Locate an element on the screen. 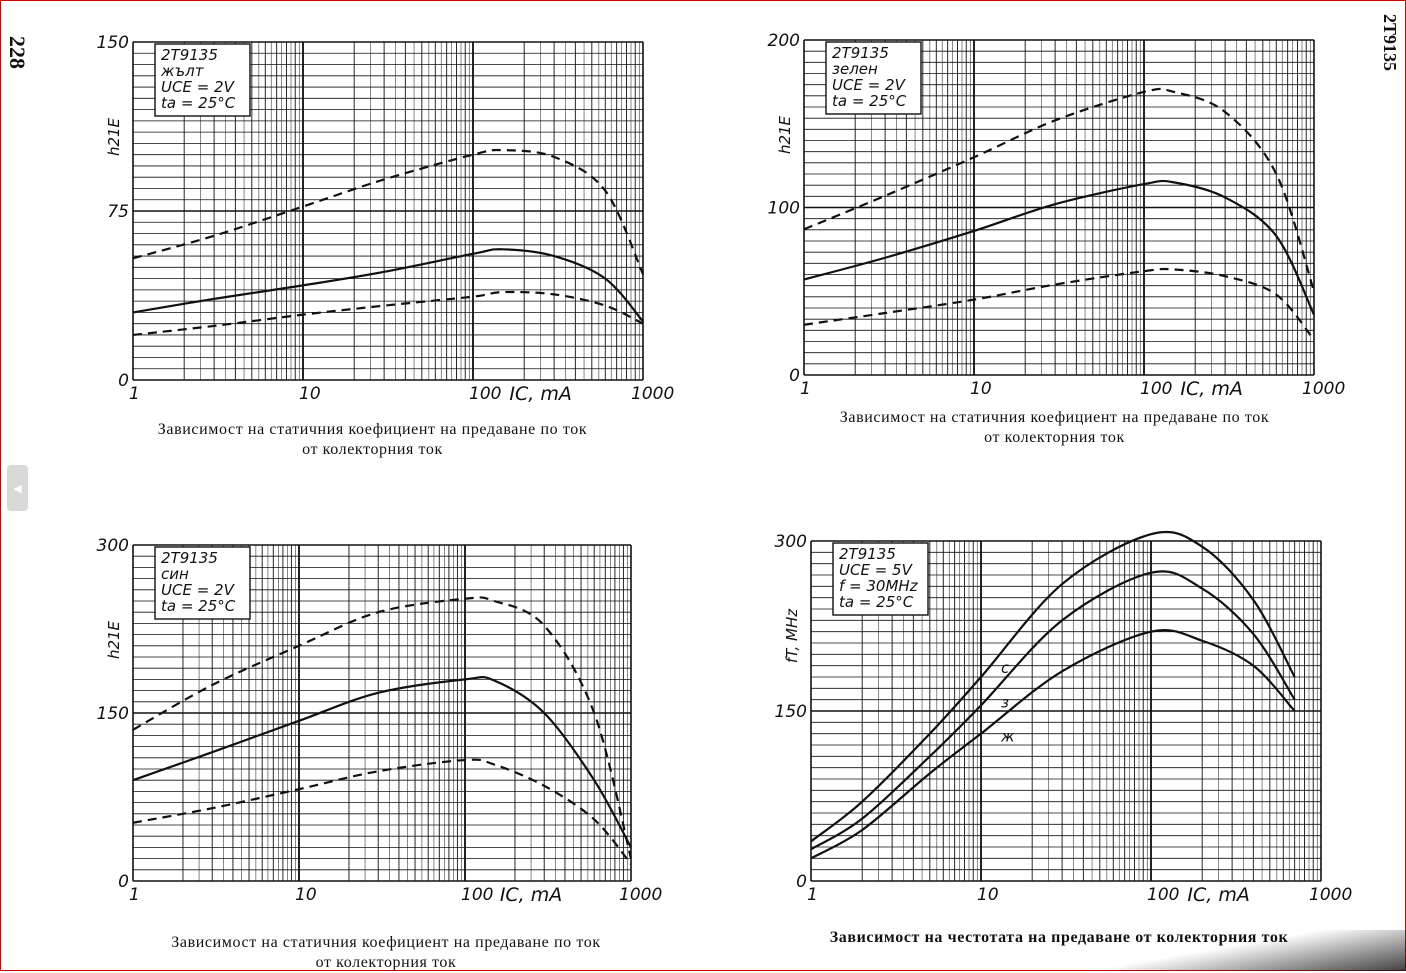 Image resolution: width=1406 pixels, height=973 pixels. legend-line: син is located at coordinates (175, 574).